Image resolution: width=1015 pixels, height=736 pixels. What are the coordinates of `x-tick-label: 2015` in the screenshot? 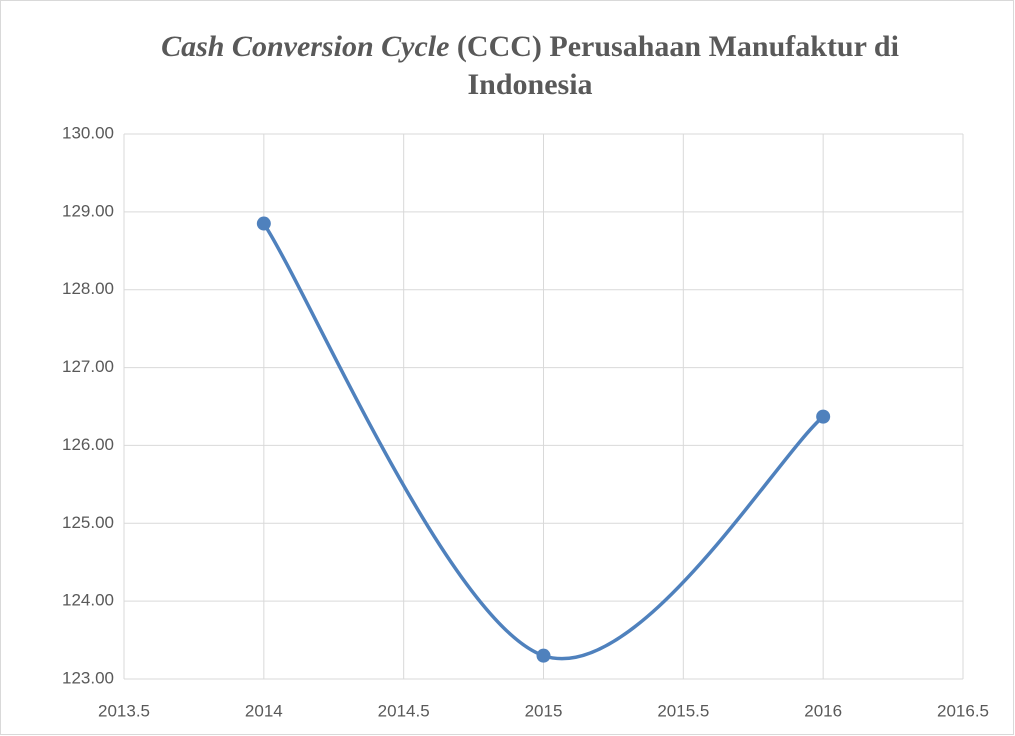 It's located at (544, 710).